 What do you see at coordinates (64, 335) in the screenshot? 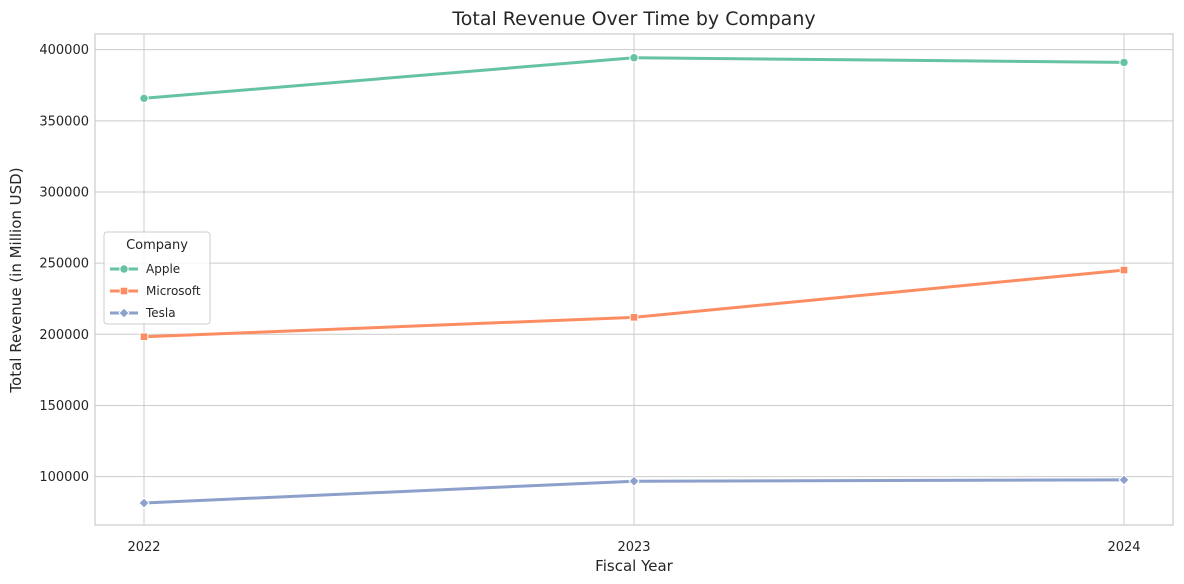
I see `y-tick-label: 200000` at bounding box center [64, 335].